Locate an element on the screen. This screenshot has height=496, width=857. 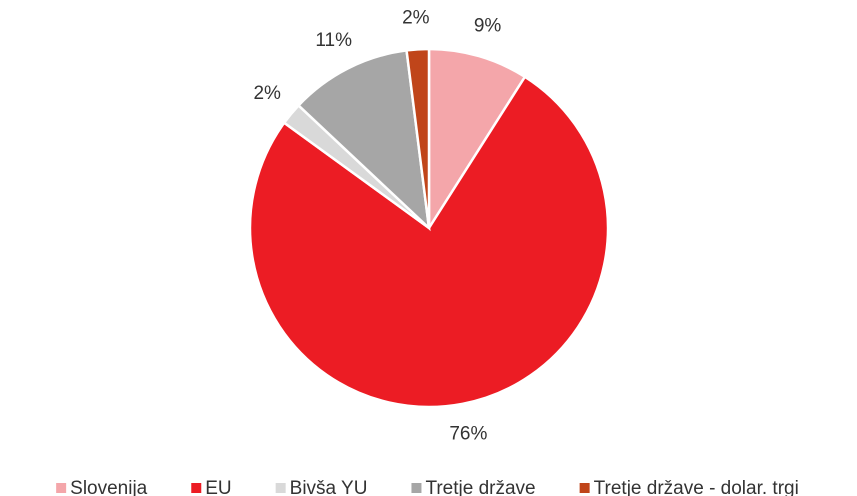
legend-label: Slovenija is located at coordinates (109, 487).